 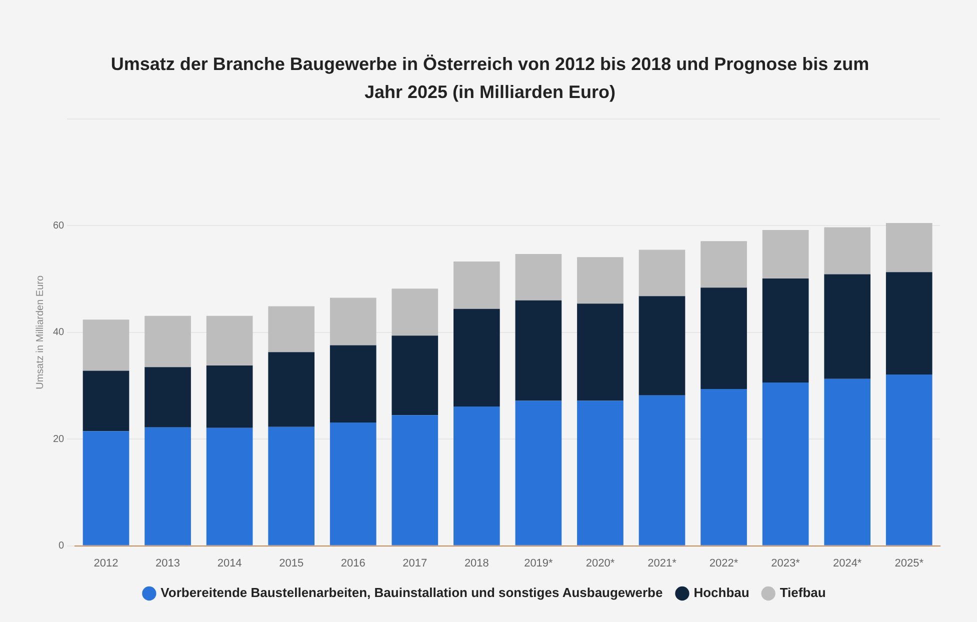 I want to click on x-tick-label: 2019*, so click(x=539, y=563).